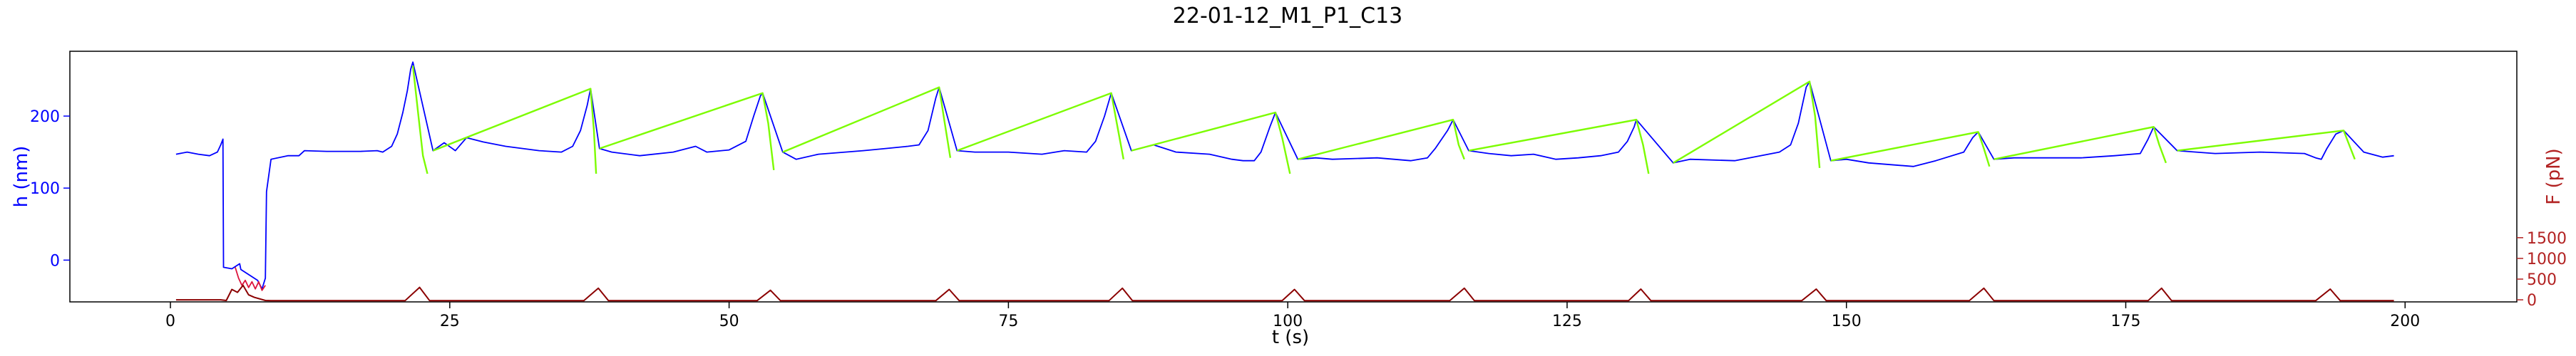 This screenshot has width=2576, height=356. What do you see at coordinates (45, 189) in the screenshot?
I see `y-left-tick-label: 100` at bounding box center [45, 189].